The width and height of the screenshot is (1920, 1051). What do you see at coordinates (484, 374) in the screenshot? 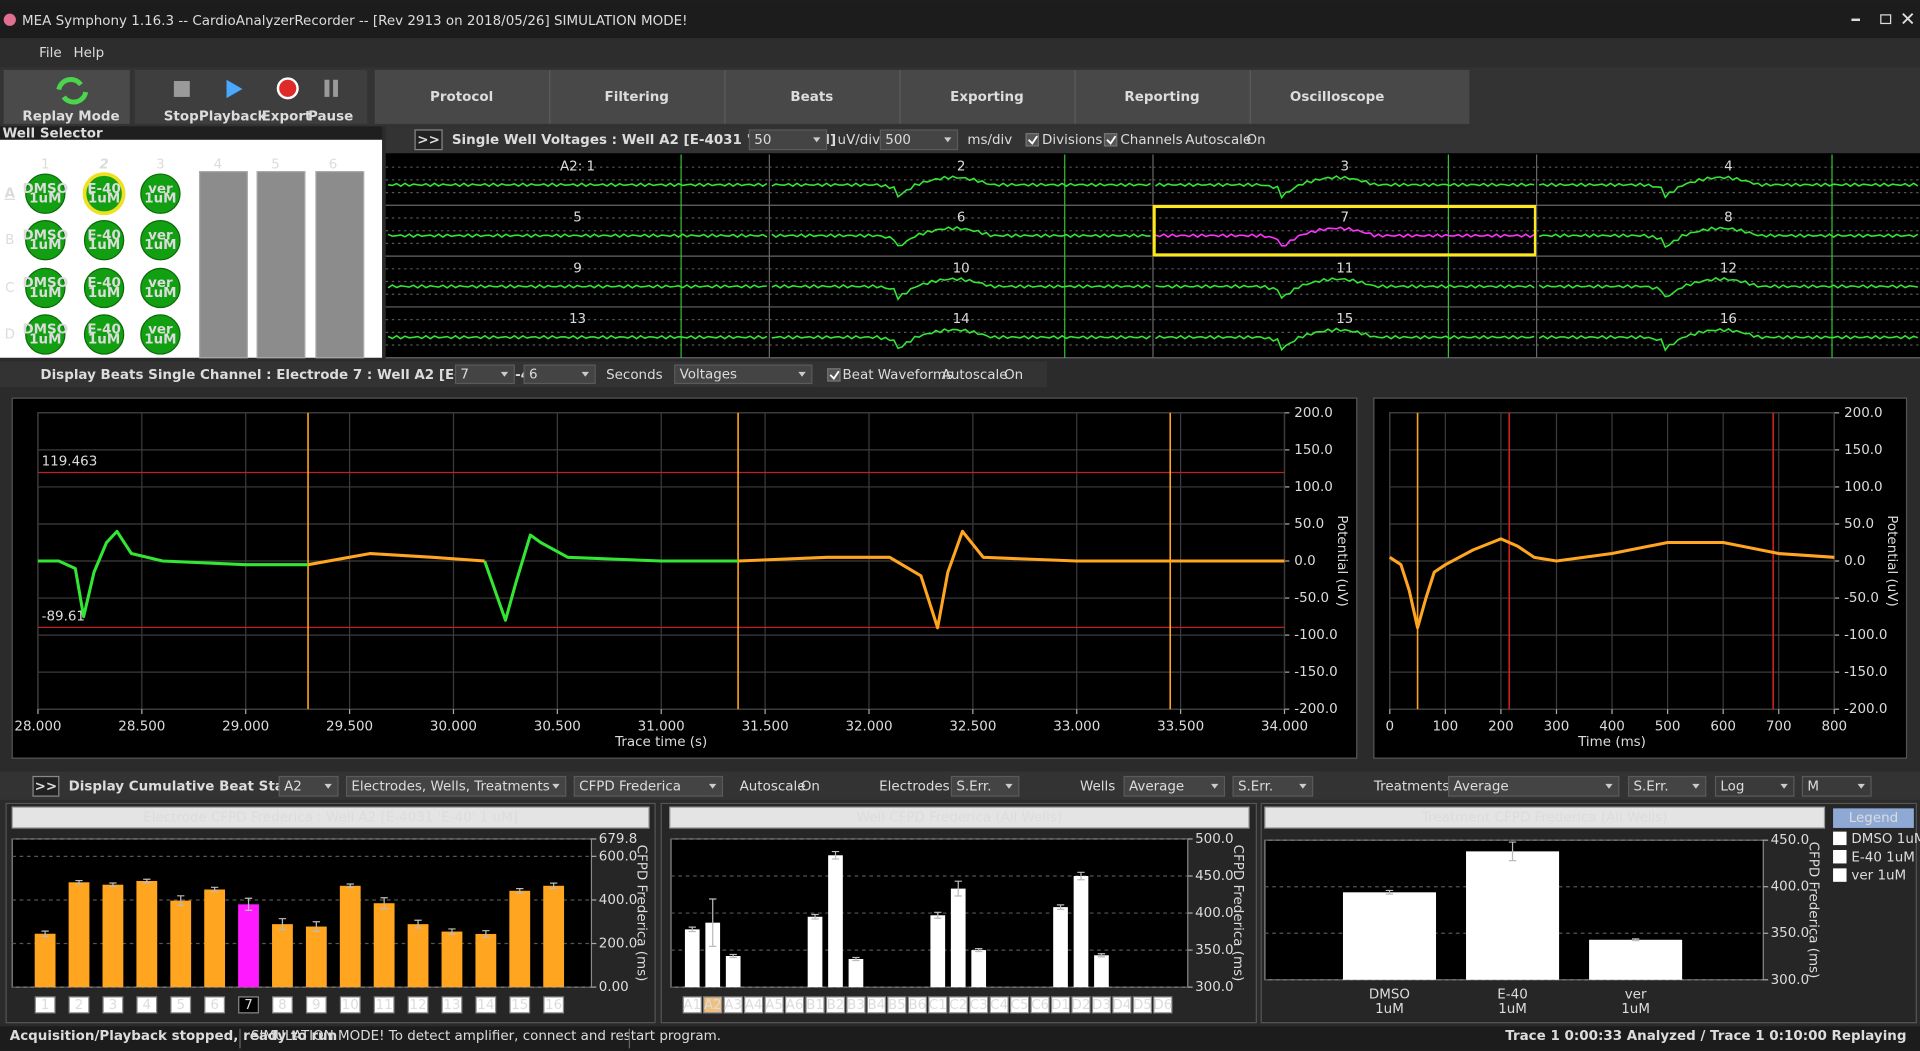
I see `electrode-select` at bounding box center [484, 374].